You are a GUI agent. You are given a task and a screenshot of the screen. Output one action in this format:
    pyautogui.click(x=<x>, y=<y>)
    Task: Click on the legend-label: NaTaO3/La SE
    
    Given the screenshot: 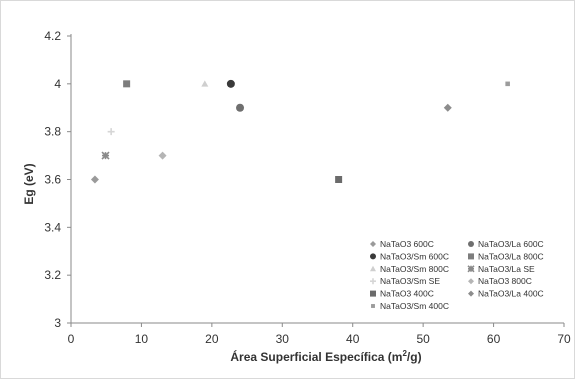 What is the action you would take?
    pyautogui.click(x=506, y=269)
    